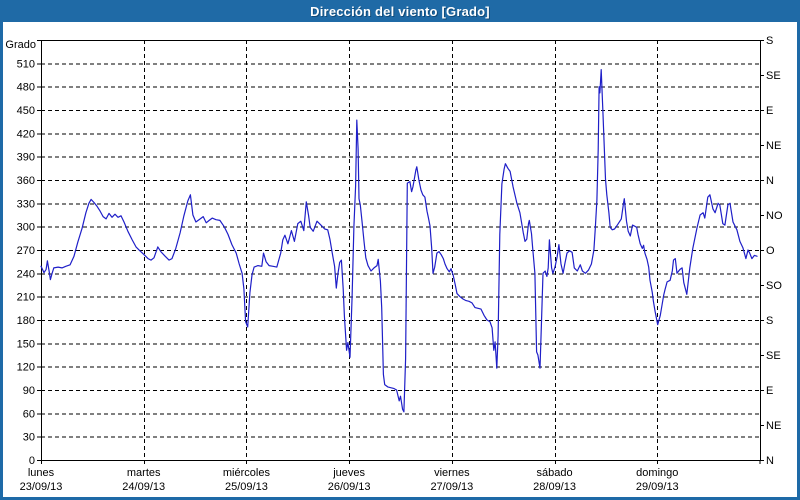  What do you see at coordinates (26, 111) in the screenshot?
I see `y-axis-label-left: 450` at bounding box center [26, 111].